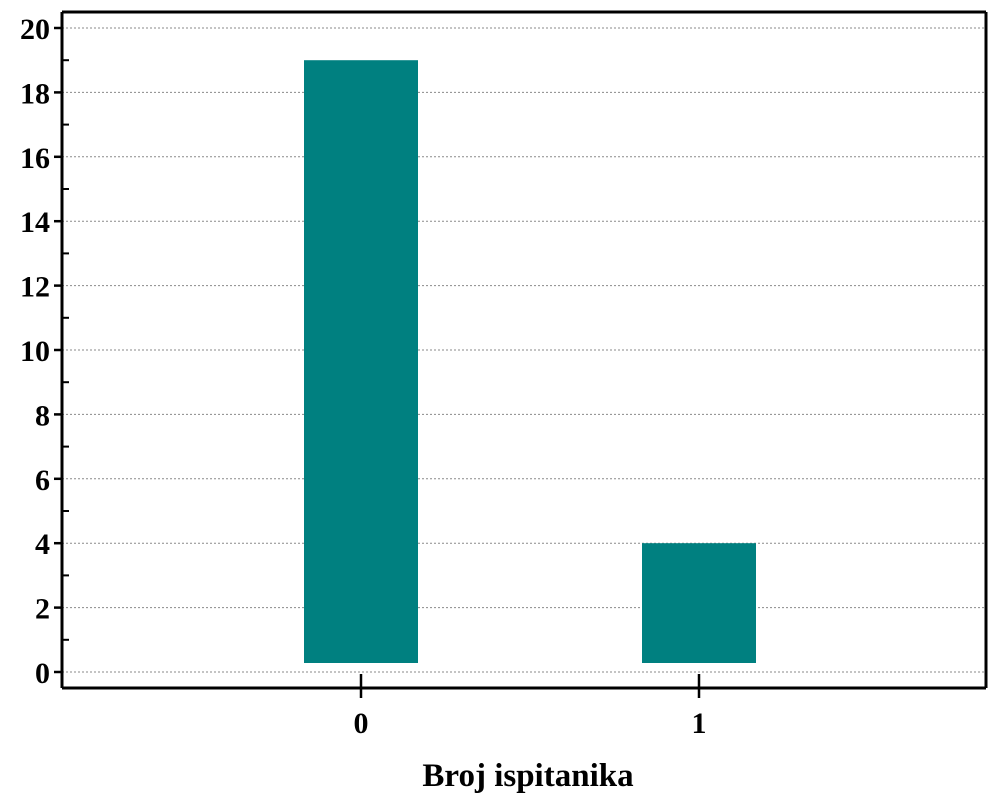 This screenshot has width=988, height=795. Describe the element at coordinates (42, 415) in the screenshot. I see `y-tick-label: 8` at that location.